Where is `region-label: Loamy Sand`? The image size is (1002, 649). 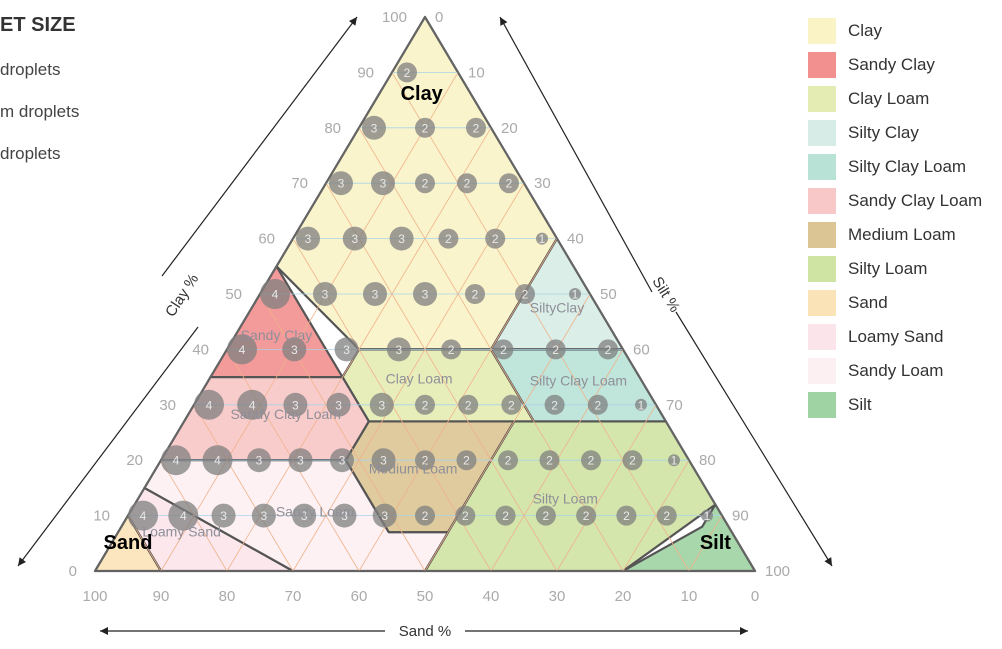
region-label: Loamy Sand is located at coordinates (181, 531).